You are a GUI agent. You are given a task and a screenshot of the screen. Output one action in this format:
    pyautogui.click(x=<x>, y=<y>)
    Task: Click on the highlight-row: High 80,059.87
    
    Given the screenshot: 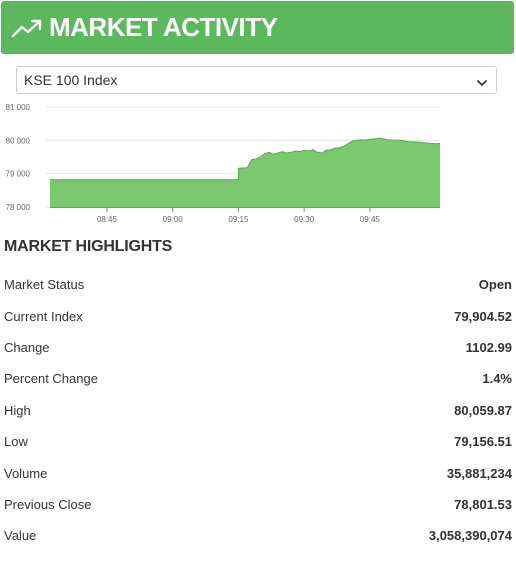 What is the action you would take?
    pyautogui.click(x=258, y=410)
    